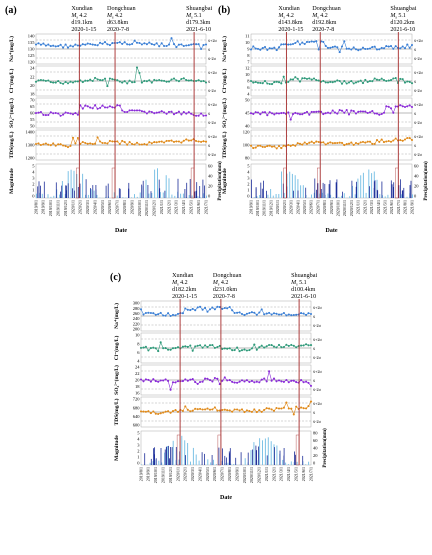 The width and height of the screenshot is (432, 555). What do you see at coordinates (137, 367) in the screenshot?
I see `y-tick-label: 24` at bounding box center [137, 367].